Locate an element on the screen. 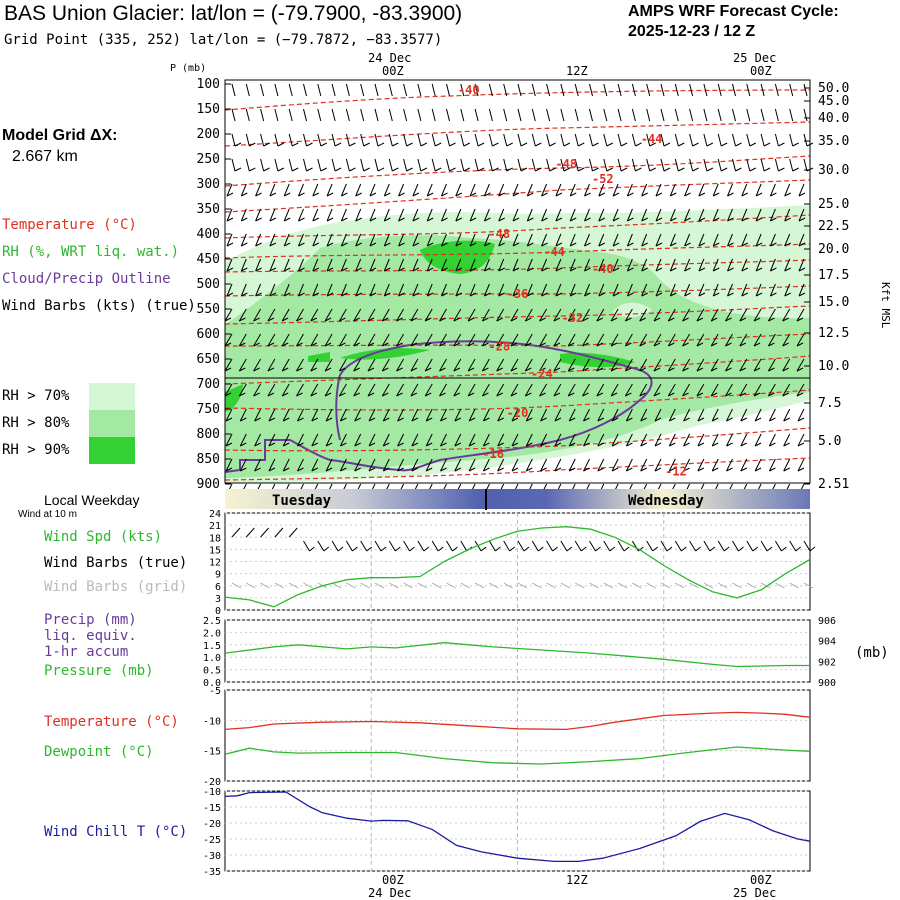 Image resolution: width=900 pixels, height=900 pixels. temp-contour-label: -28 is located at coordinates (499, 347).